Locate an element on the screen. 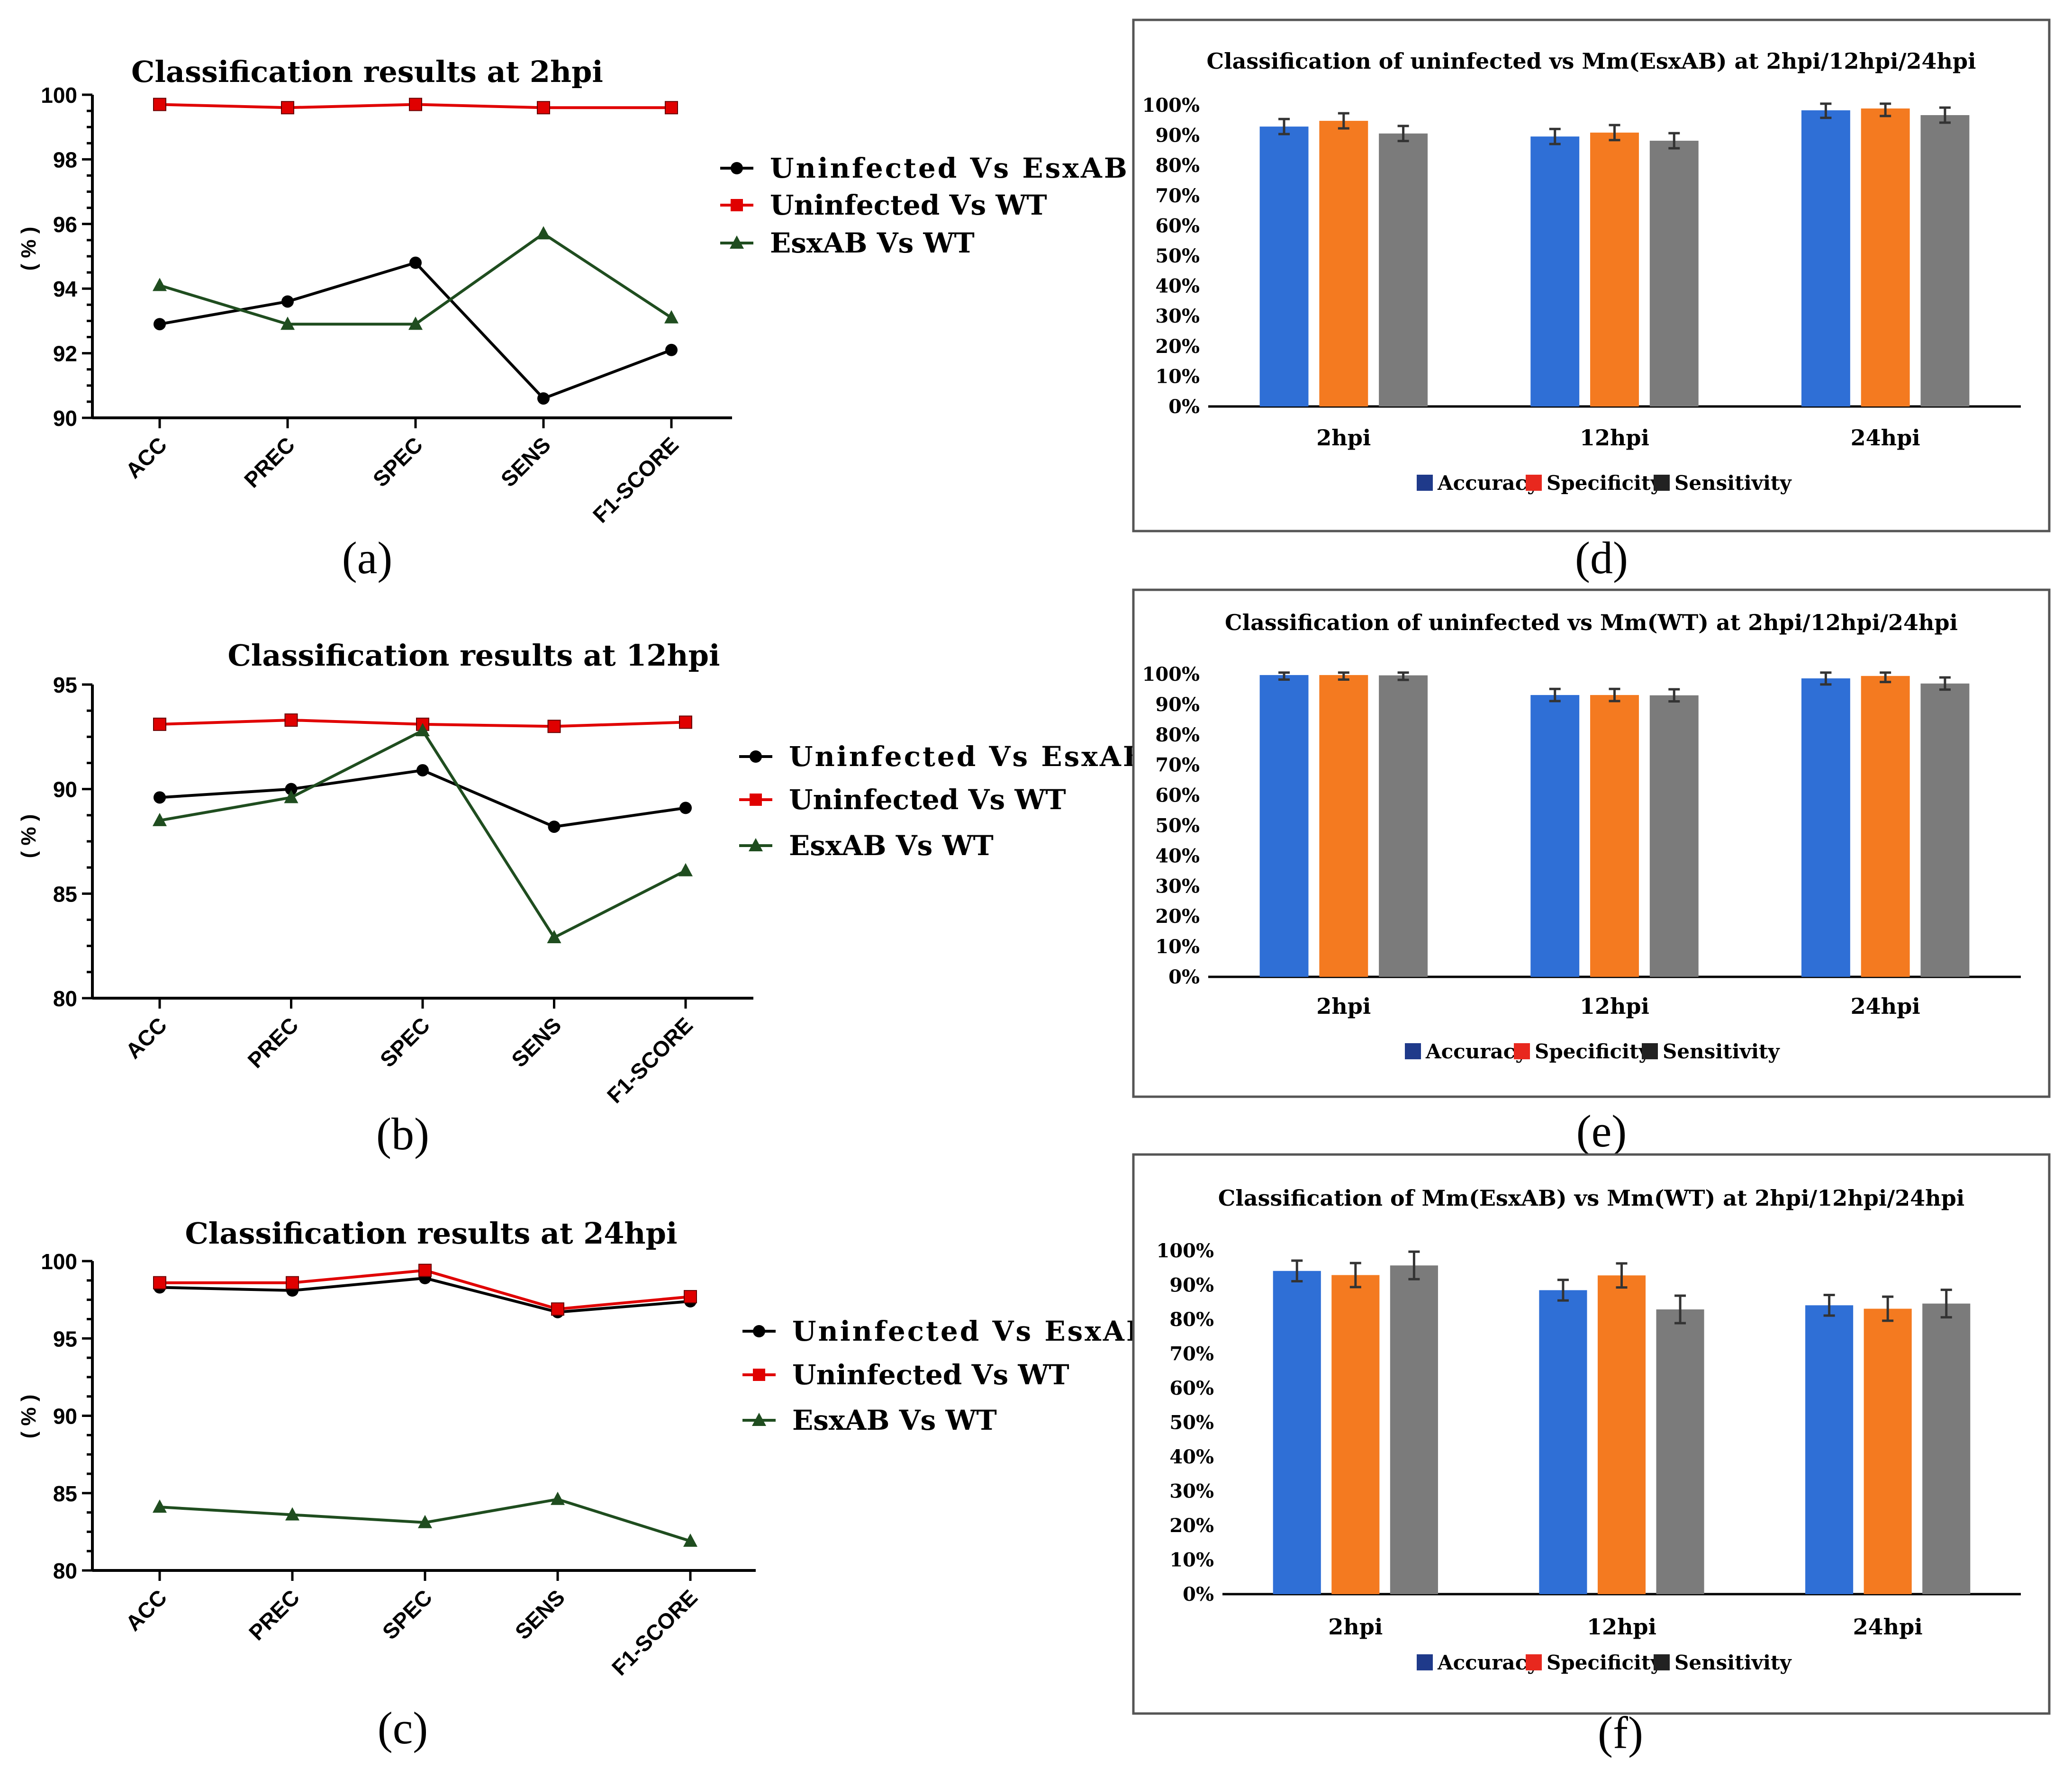 The image size is (2072, 1777). panel-caption: (a) is located at coordinates (368, 557).